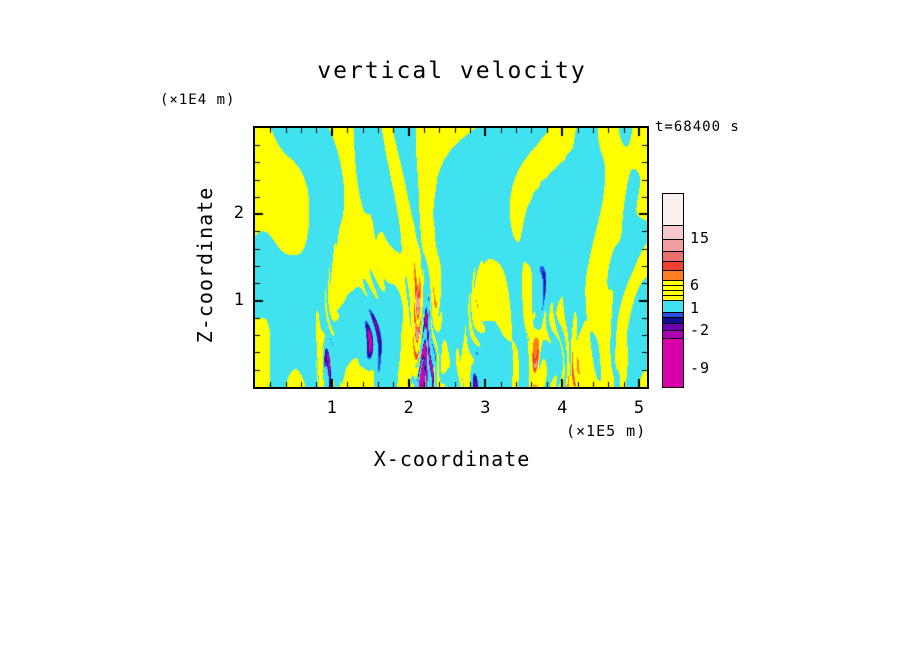  What do you see at coordinates (198, 100) in the screenshot?
I see `y-axis-units: (×1E4 m)` at bounding box center [198, 100].